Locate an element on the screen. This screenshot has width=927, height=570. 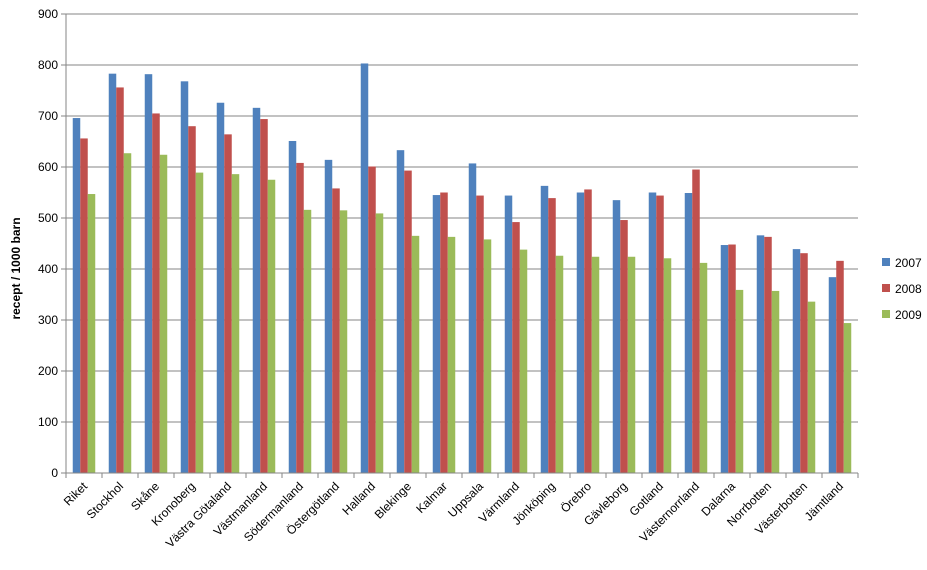
x-category-label: Riket is located at coordinates (76, 494).